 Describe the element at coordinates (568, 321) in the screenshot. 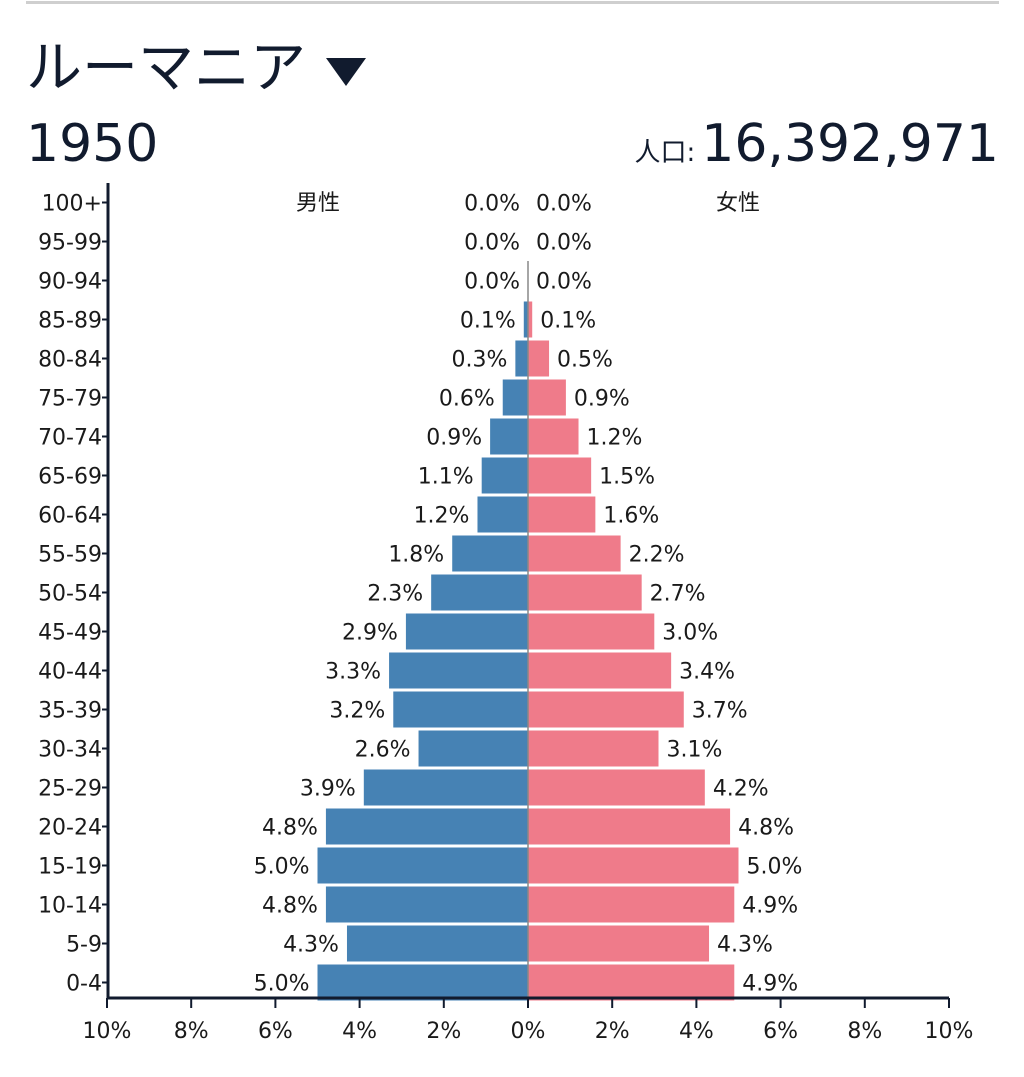

I see `data-label-female-85-89: 0.1%` at that location.